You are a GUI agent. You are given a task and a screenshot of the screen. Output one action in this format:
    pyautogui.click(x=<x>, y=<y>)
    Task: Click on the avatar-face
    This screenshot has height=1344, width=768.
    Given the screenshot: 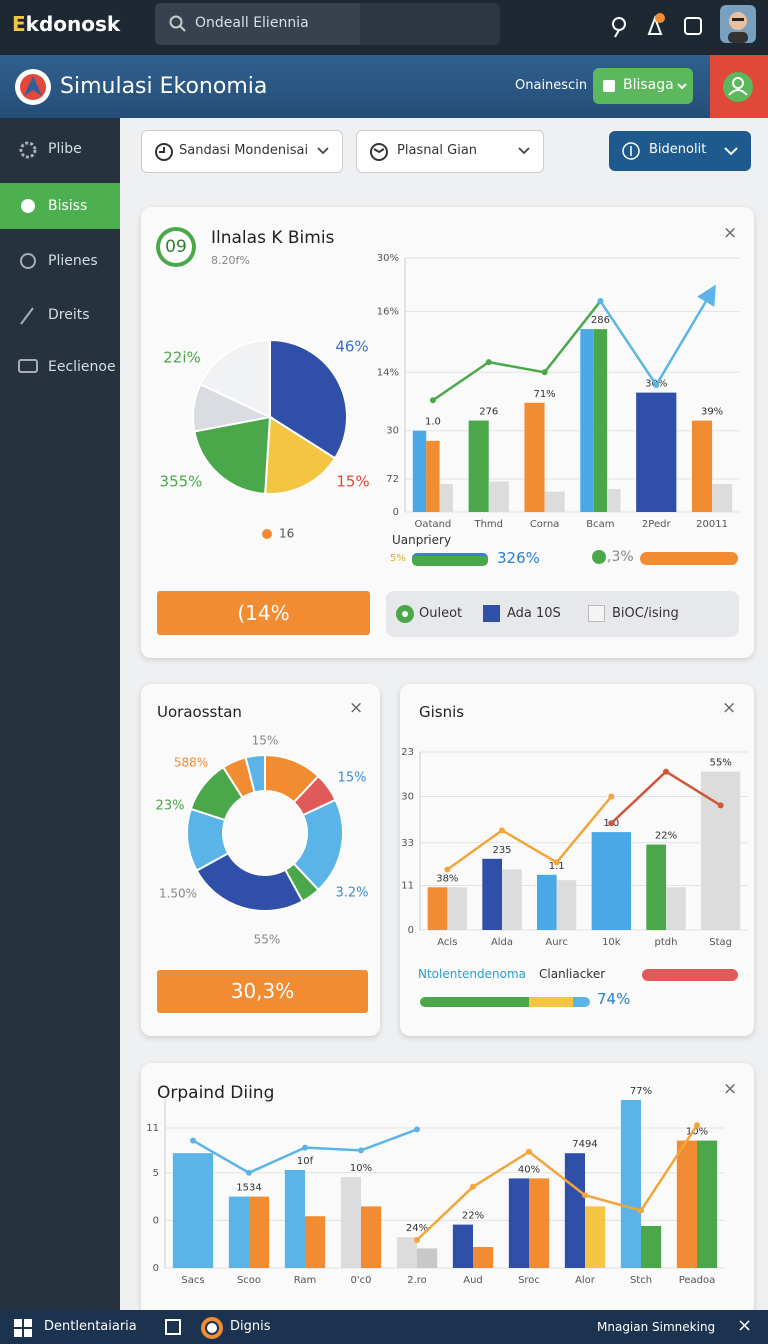 What is the action you would take?
    pyautogui.click(x=738, y=27)
    